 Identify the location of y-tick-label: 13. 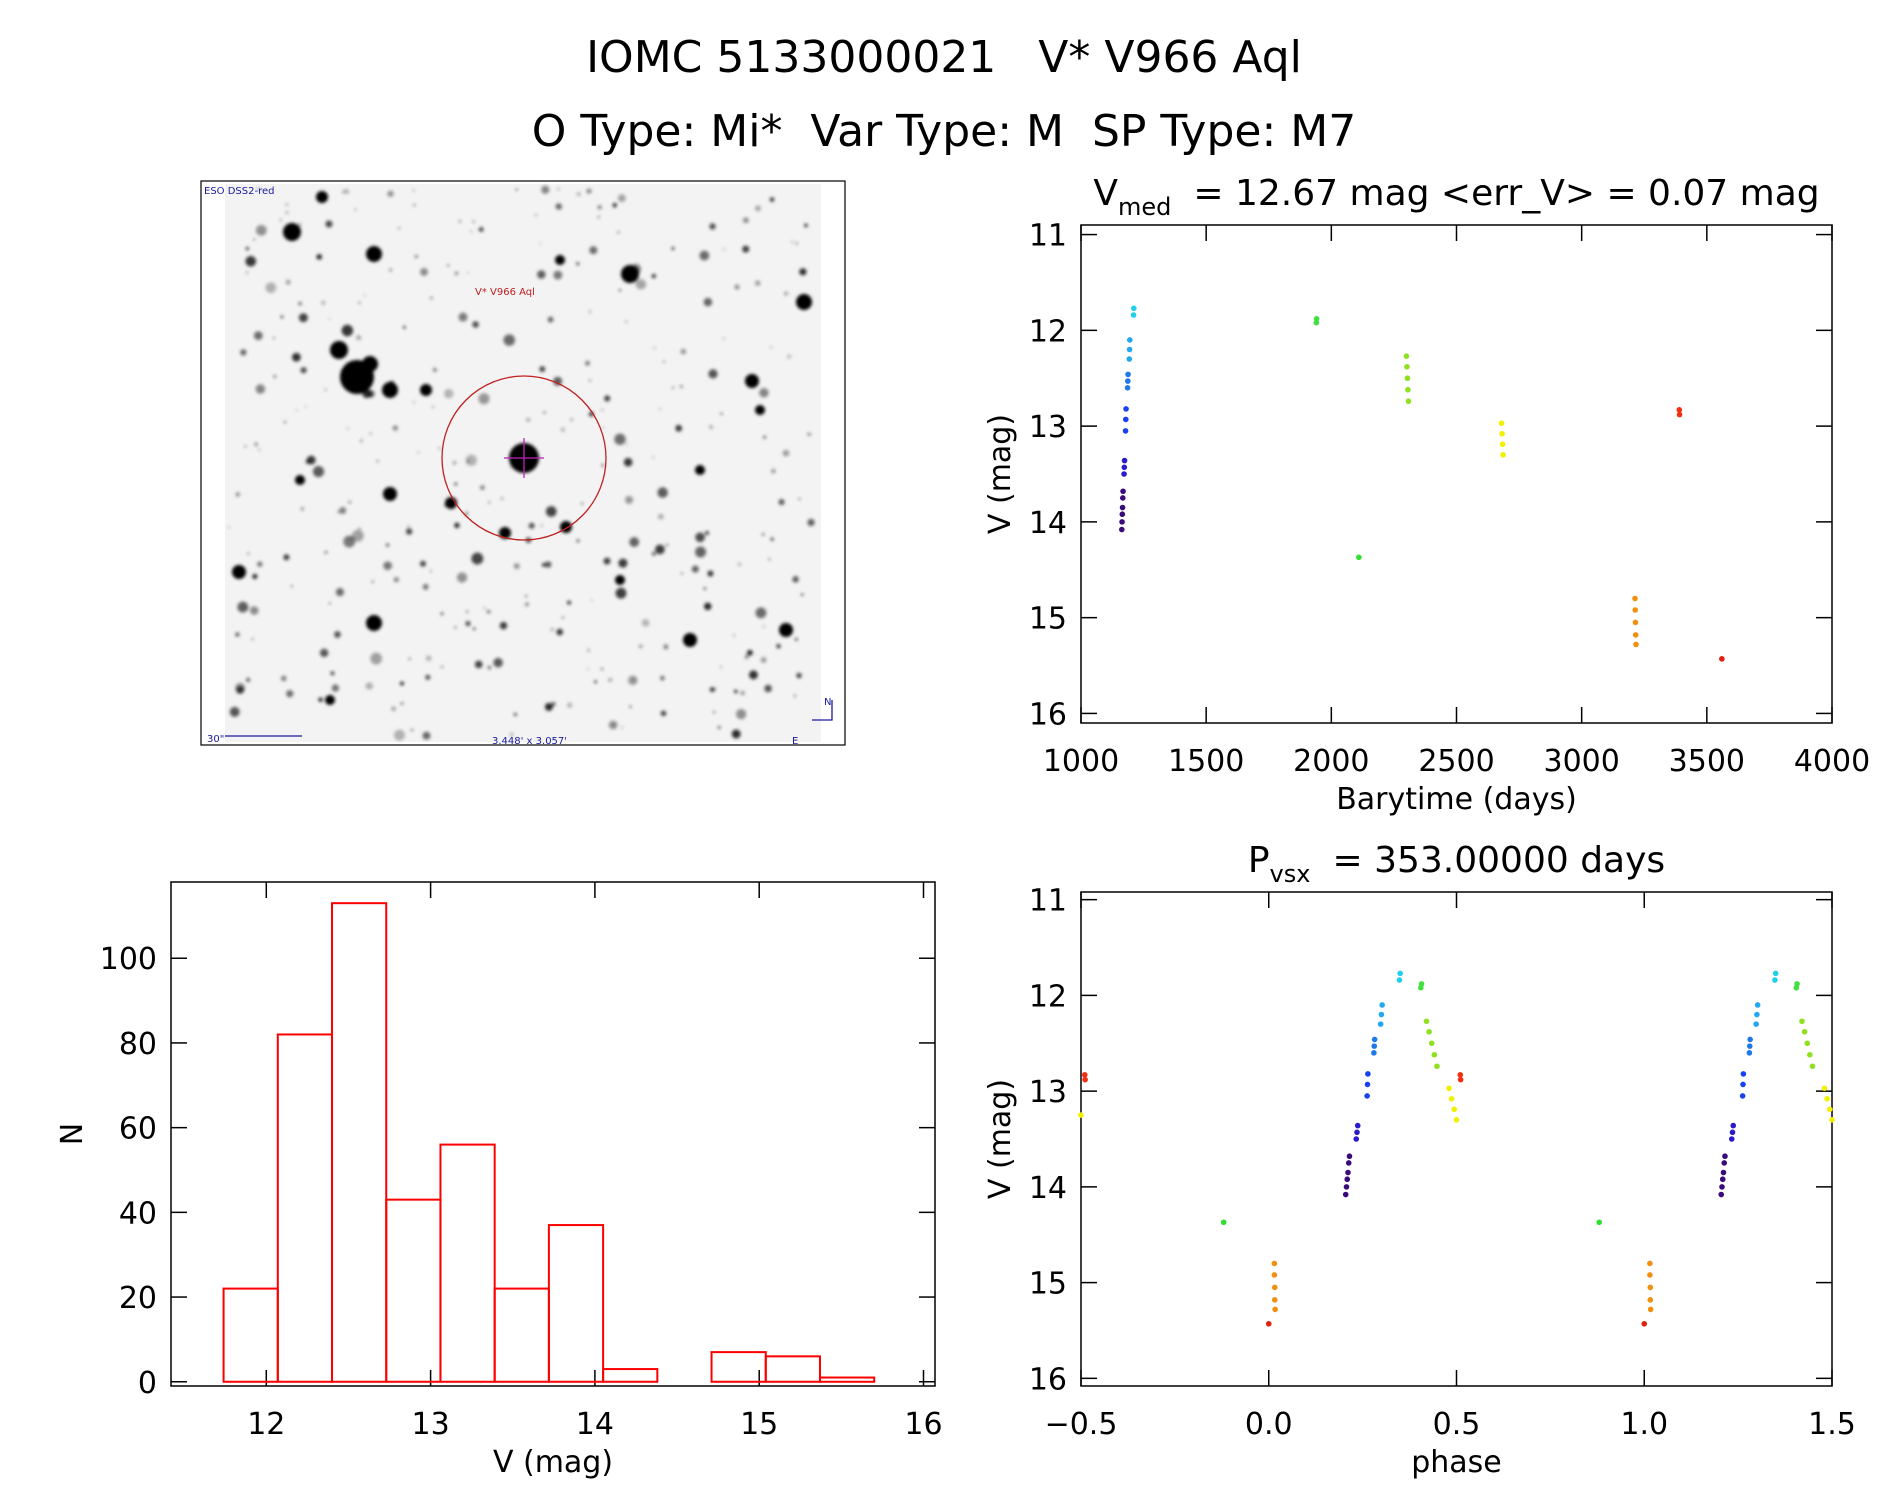
(1048, 1092).